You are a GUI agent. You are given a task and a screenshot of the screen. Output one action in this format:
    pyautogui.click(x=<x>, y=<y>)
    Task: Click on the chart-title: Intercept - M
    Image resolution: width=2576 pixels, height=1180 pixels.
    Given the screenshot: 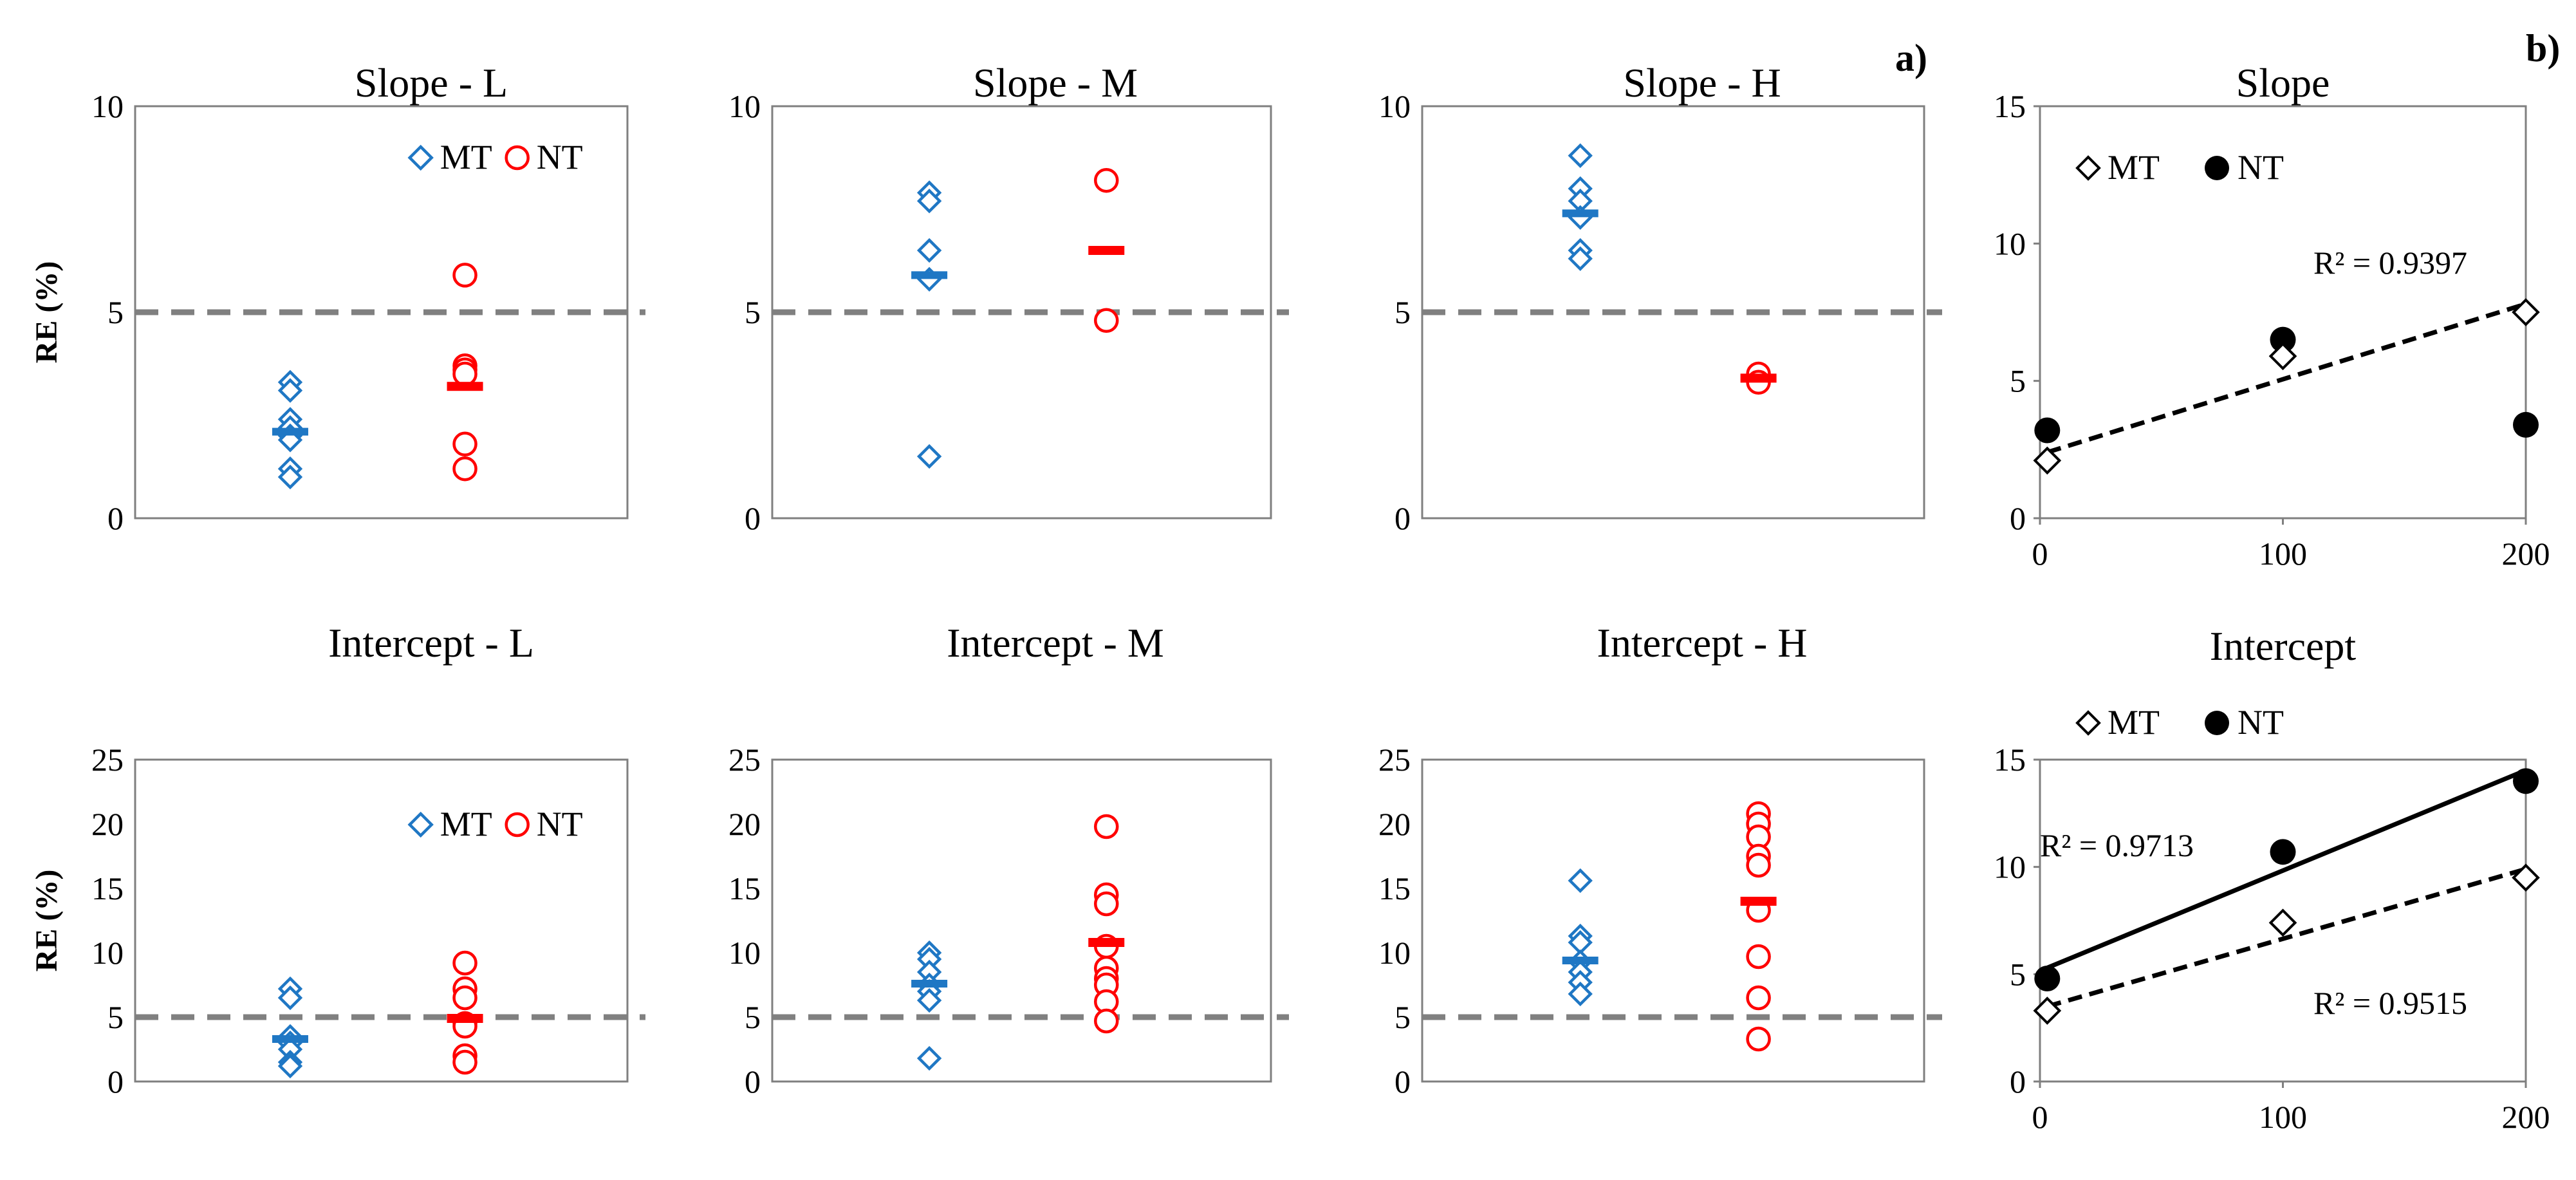 What is the action you would take?
    pyautogui.click(x=1055, y=643)
    